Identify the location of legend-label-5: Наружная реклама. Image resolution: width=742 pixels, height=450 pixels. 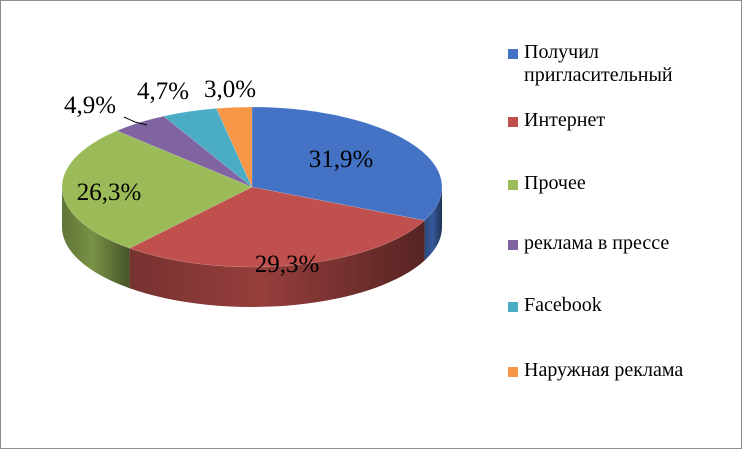
(603, 370).